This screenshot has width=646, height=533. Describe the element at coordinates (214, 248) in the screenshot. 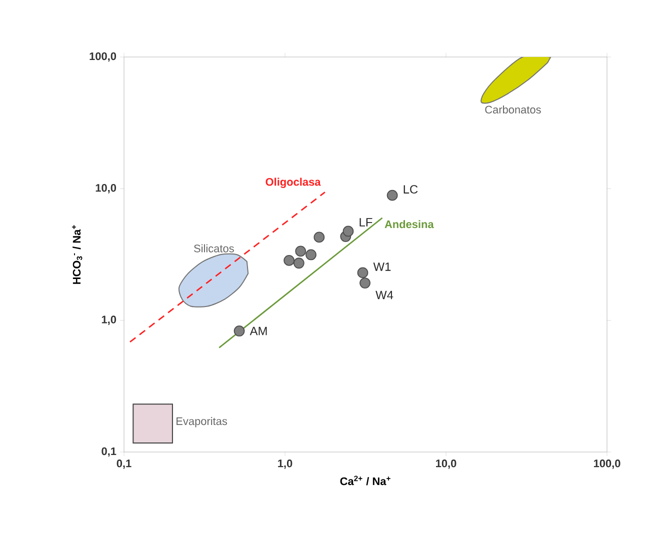

I see `series-label: Silicatos` at that location.